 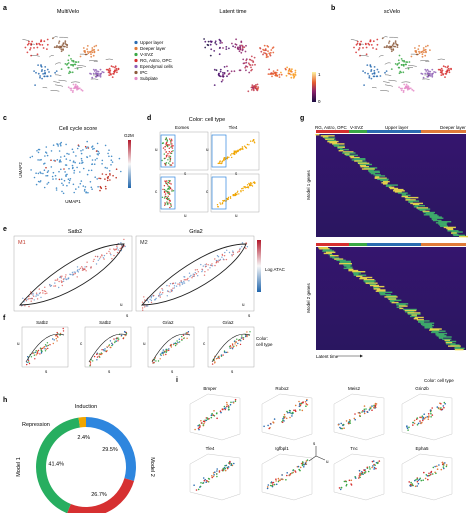 What do you see at coordinates (5, 118) in the screenshot?
I see `panel-c-letter: c` at bounding box center [5, 118].